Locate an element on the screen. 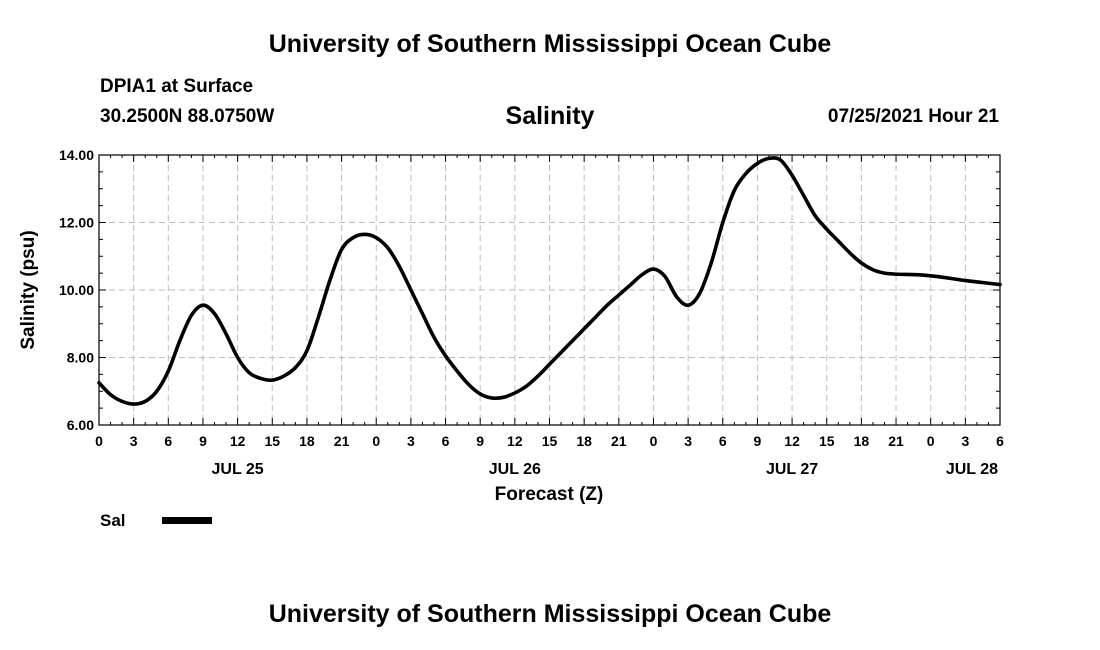  forecast-datetime: 07/25/2021 Hour 21 is located at coordinates (913, 116).